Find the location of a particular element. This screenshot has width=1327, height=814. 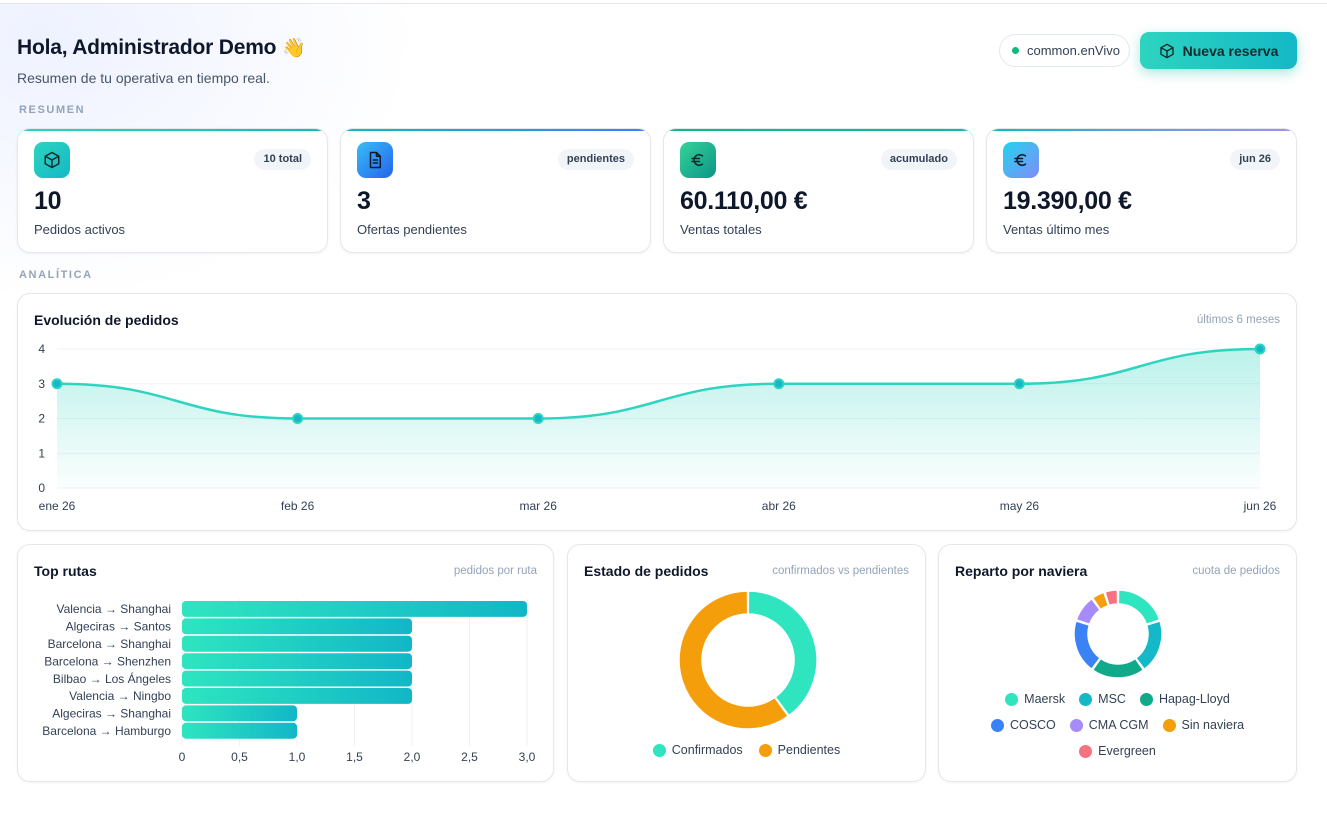

legend-item: Evergreen is located at coordinates (1117, 751).